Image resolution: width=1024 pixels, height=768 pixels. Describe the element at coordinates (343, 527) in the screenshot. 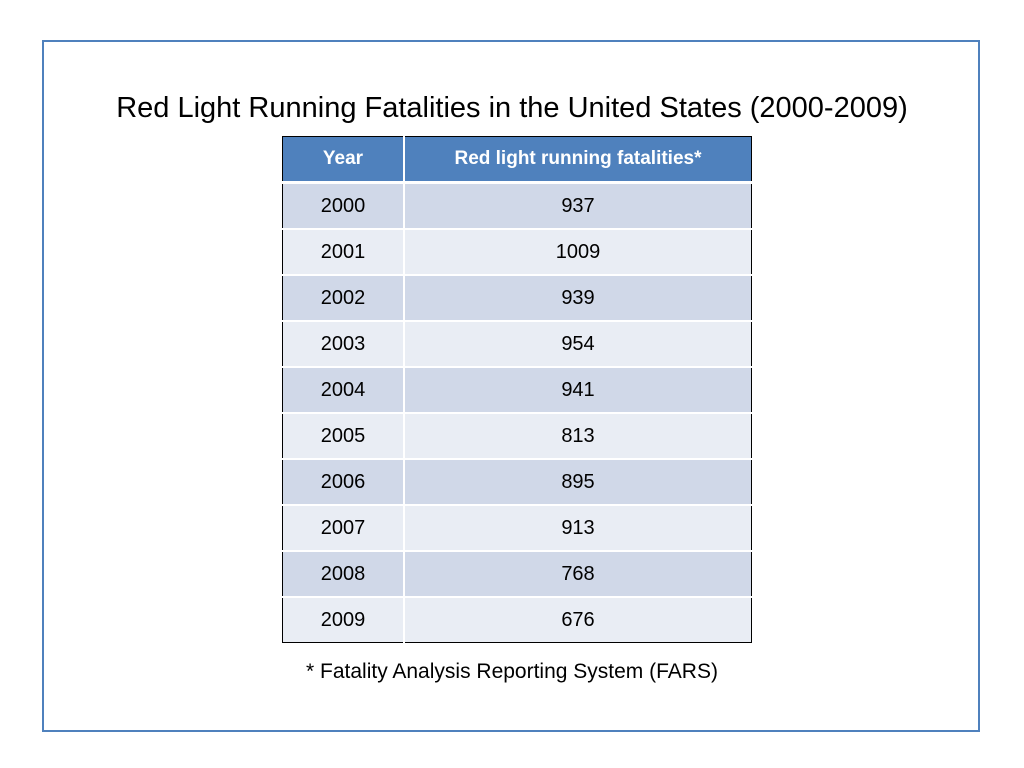

I see `year-cell: 2007` at that location.